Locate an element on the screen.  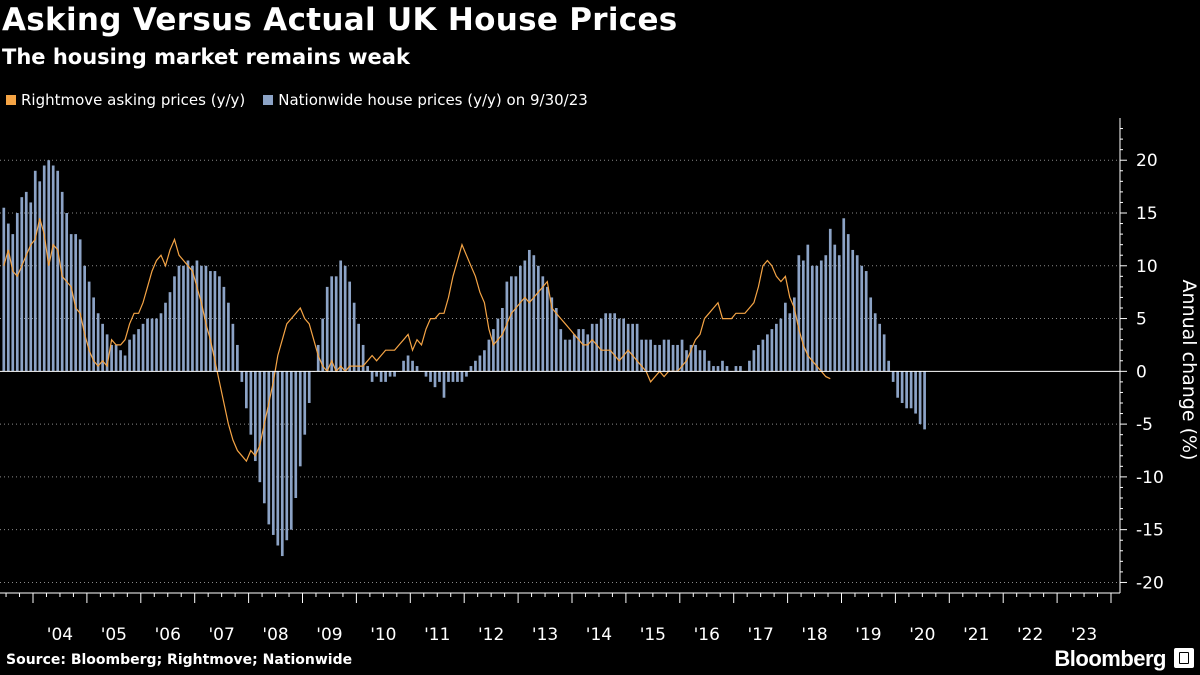
x-tick-label: '06 is located at coordinates (168, 635).